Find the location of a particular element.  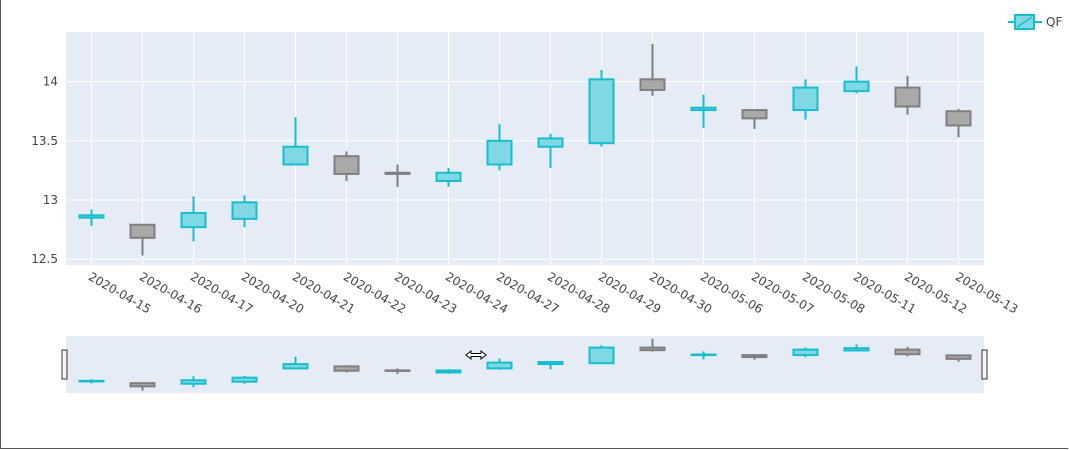

legend: QF is located at coordinates (1035, 22).